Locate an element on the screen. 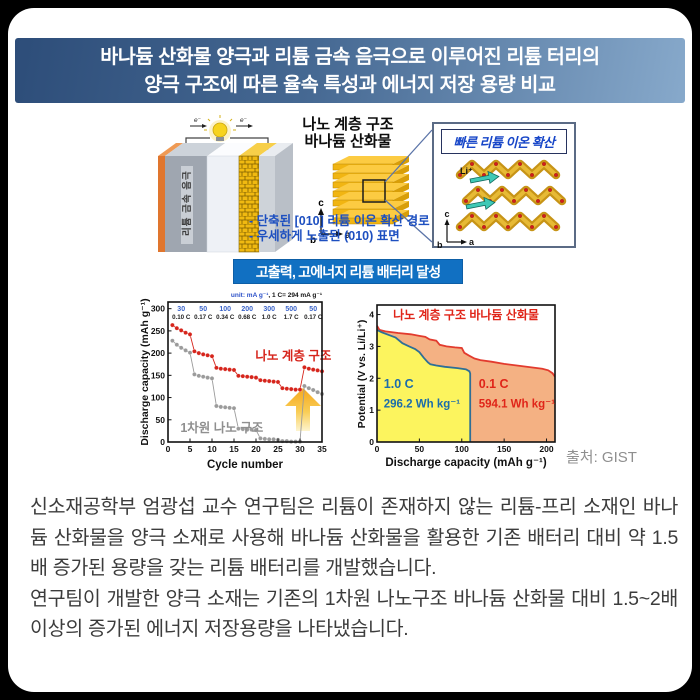 The width and height of the screenshot is (700, 700). svg-text: 1 is located at coordinates (371, 410).